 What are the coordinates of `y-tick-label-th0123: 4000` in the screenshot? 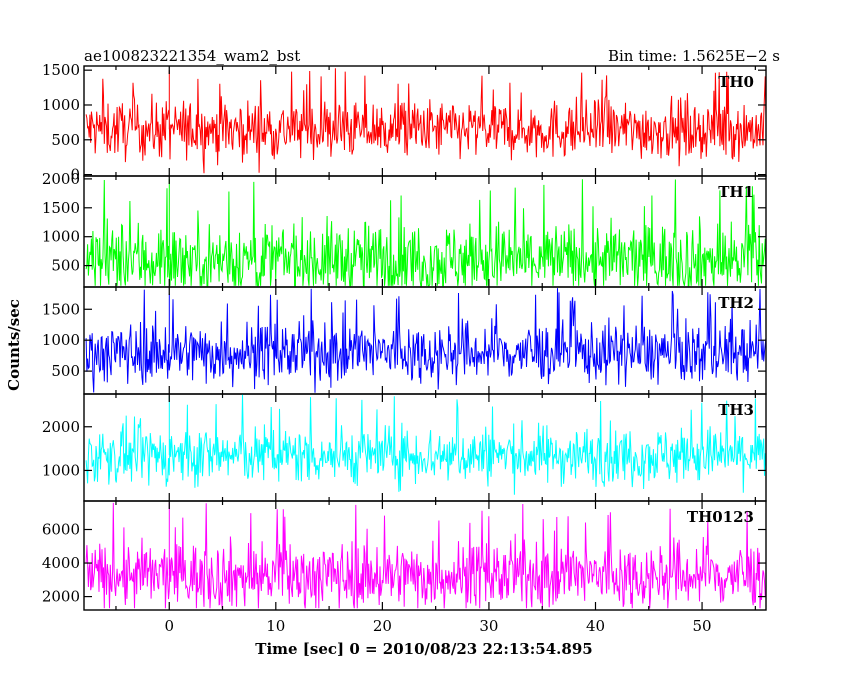 It's located at (61, 563).